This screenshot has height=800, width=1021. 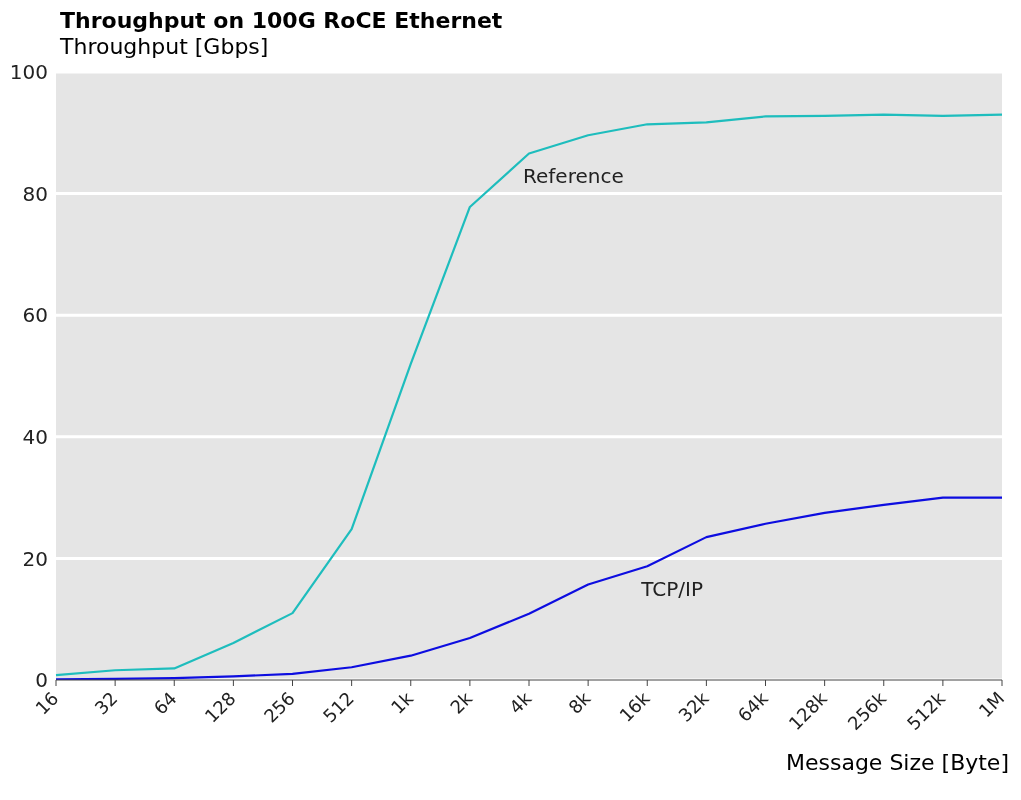 What do you see at coordinates (672, 589) in the screenshot?
I see `series-label: TCP/IP` at bounding box center [672, 589].